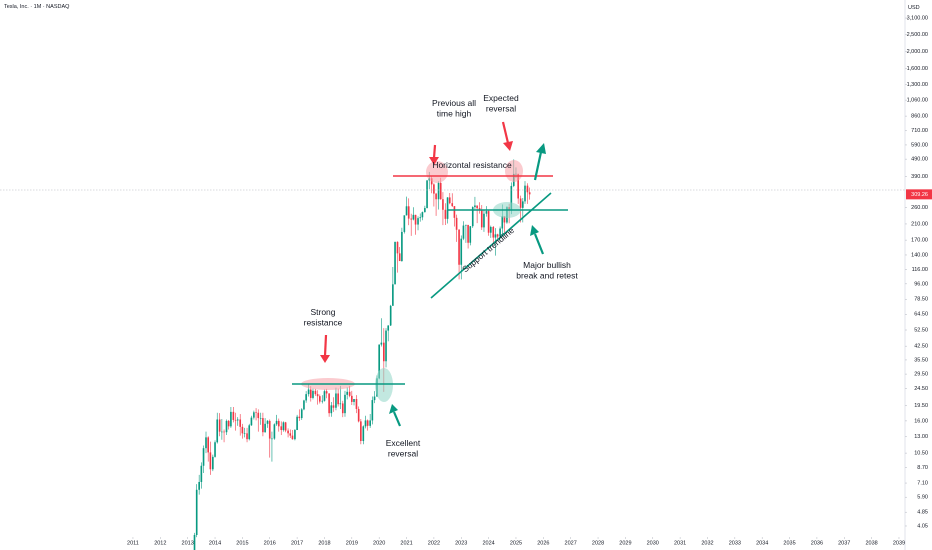 This screenshot has height=550, width=932. What do you see at coordinates (871, 543) in the screenshot?
I see `x-tick-label: 2038` at bounding box center [871, 543].